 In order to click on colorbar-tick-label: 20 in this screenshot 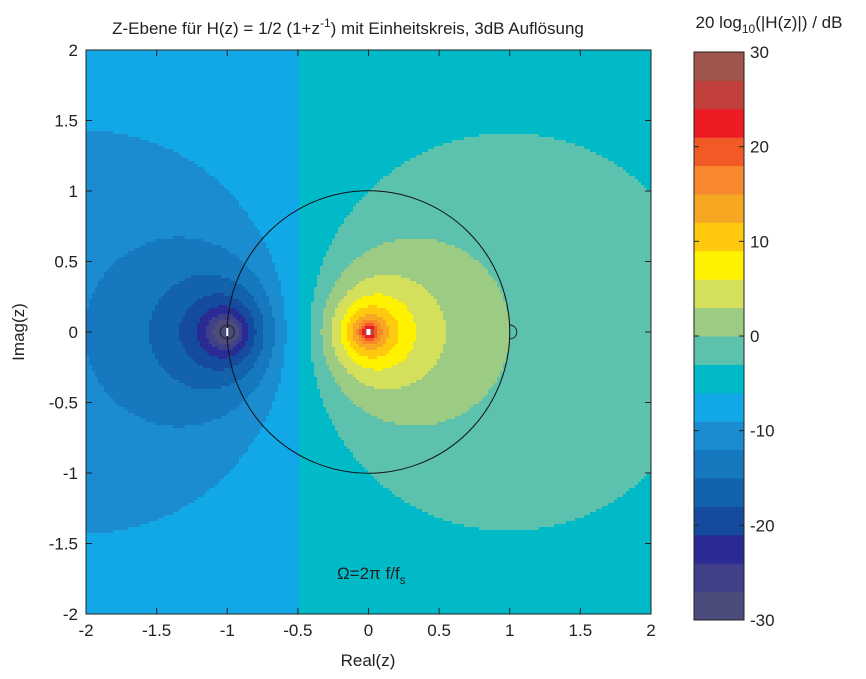, I will do `click(759, 147)`.